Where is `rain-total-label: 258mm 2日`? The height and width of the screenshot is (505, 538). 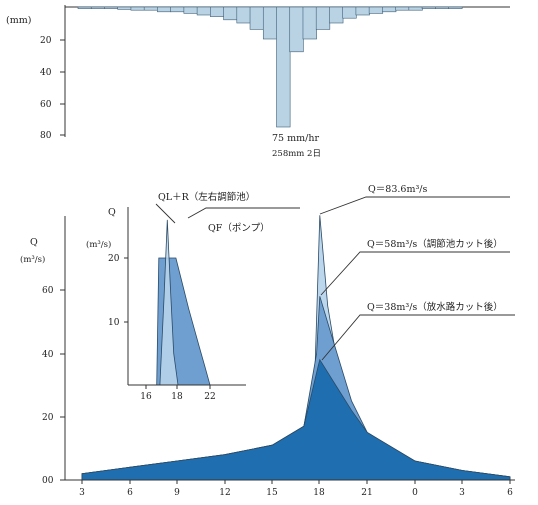 rain-total-label: 258mm 2日 is located at coordinates (296, 154).